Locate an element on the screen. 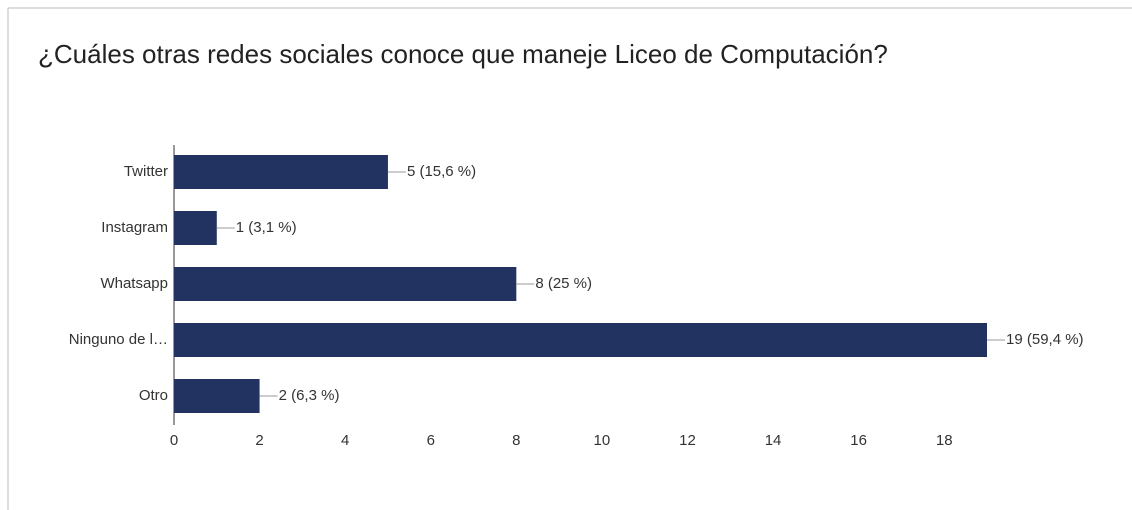  value-label: 1 (3,1 %) is located at coordinates (266, 227).